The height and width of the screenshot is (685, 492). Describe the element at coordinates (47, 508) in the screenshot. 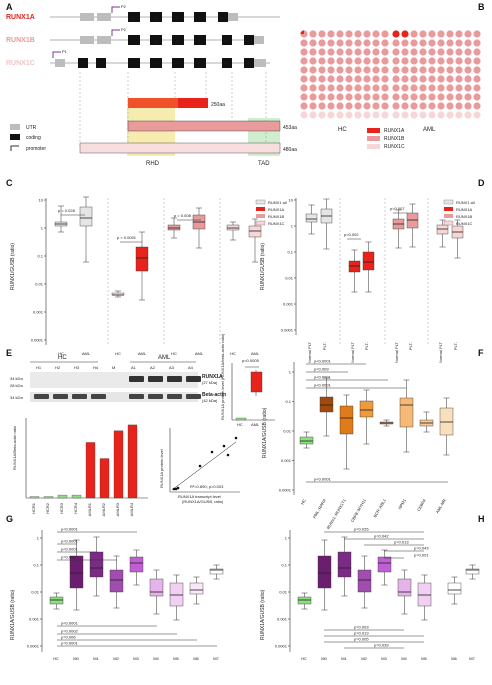

I see `e-bar-xlabel: HCR2` at that location.